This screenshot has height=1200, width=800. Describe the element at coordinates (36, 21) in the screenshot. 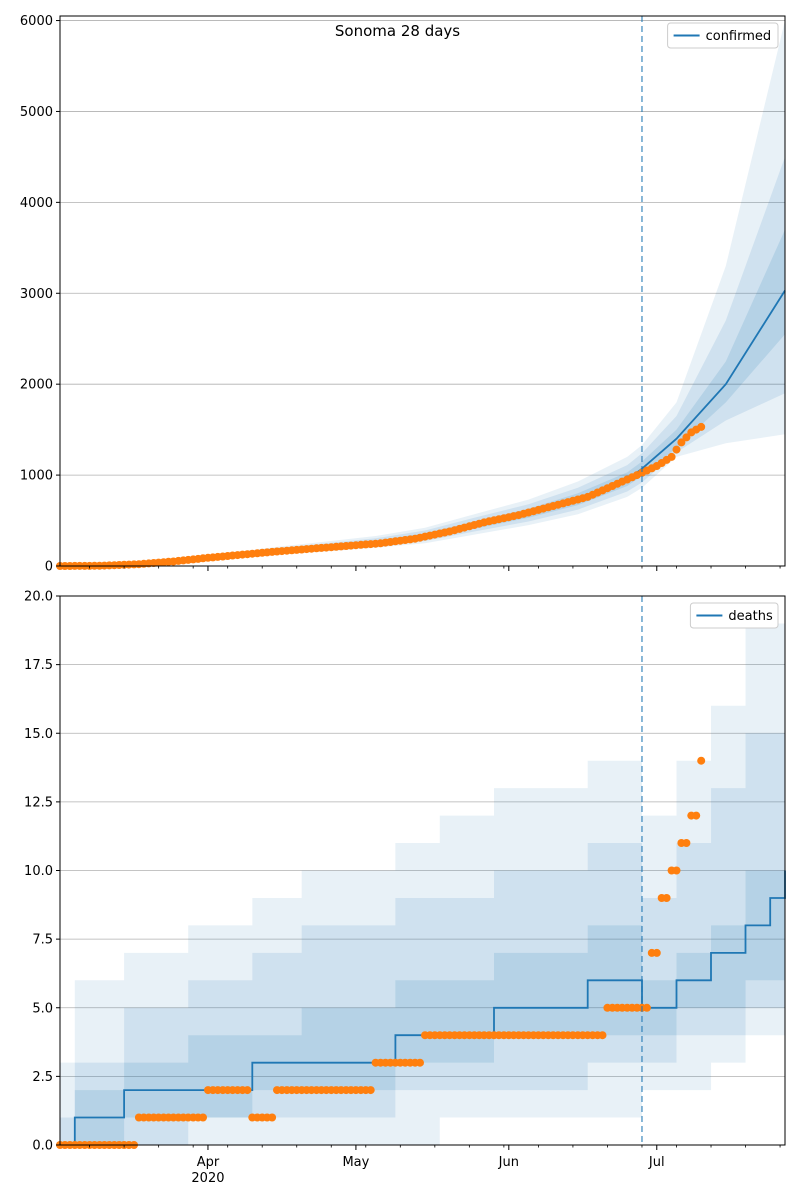

I see `y-tick-label: 6000` at that location.